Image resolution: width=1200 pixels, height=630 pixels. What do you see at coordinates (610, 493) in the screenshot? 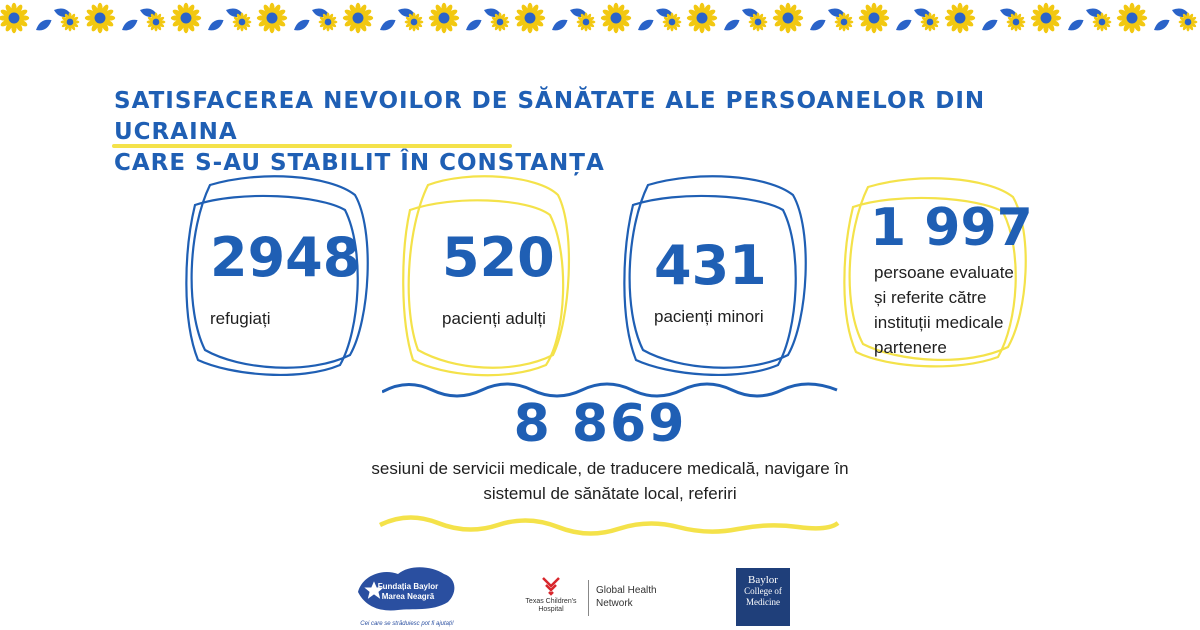
I see `summary-label-line: sistemul de sănătate local, referiri` at bounding box center [610, 493].